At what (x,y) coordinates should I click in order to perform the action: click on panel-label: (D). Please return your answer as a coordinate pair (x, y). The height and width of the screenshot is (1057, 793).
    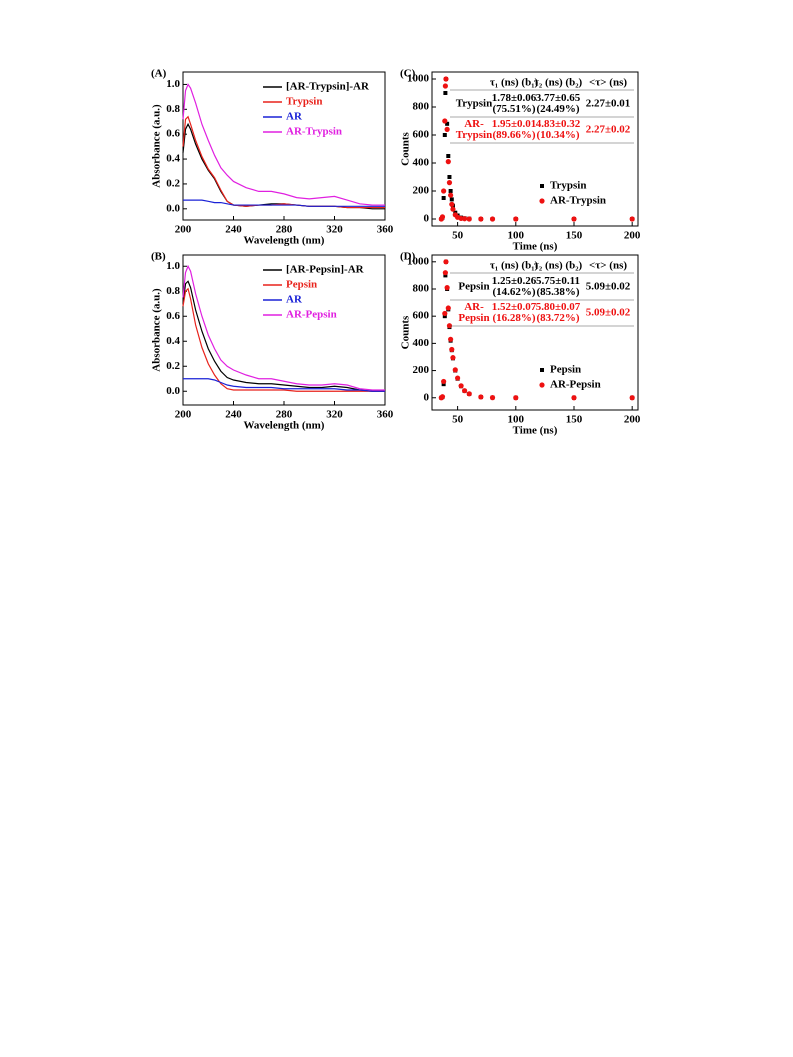
    Looking at the image, I should click on (408, 257).